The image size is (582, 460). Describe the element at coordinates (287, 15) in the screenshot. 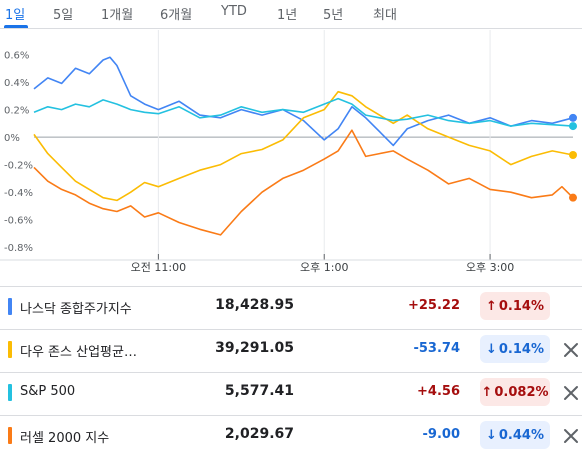

I see `tab-1-year: 1년` at that location.